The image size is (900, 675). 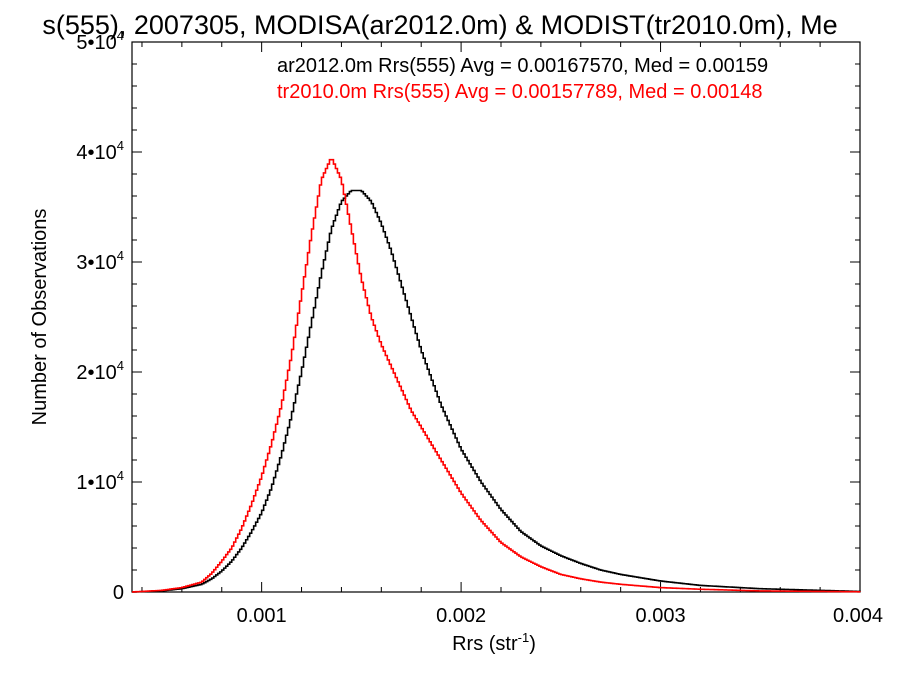 What do you see at coordinates (96, 373) in the screenshot?
I see `y-tick-label-base: 2•10` at bounding box center [96, 373].